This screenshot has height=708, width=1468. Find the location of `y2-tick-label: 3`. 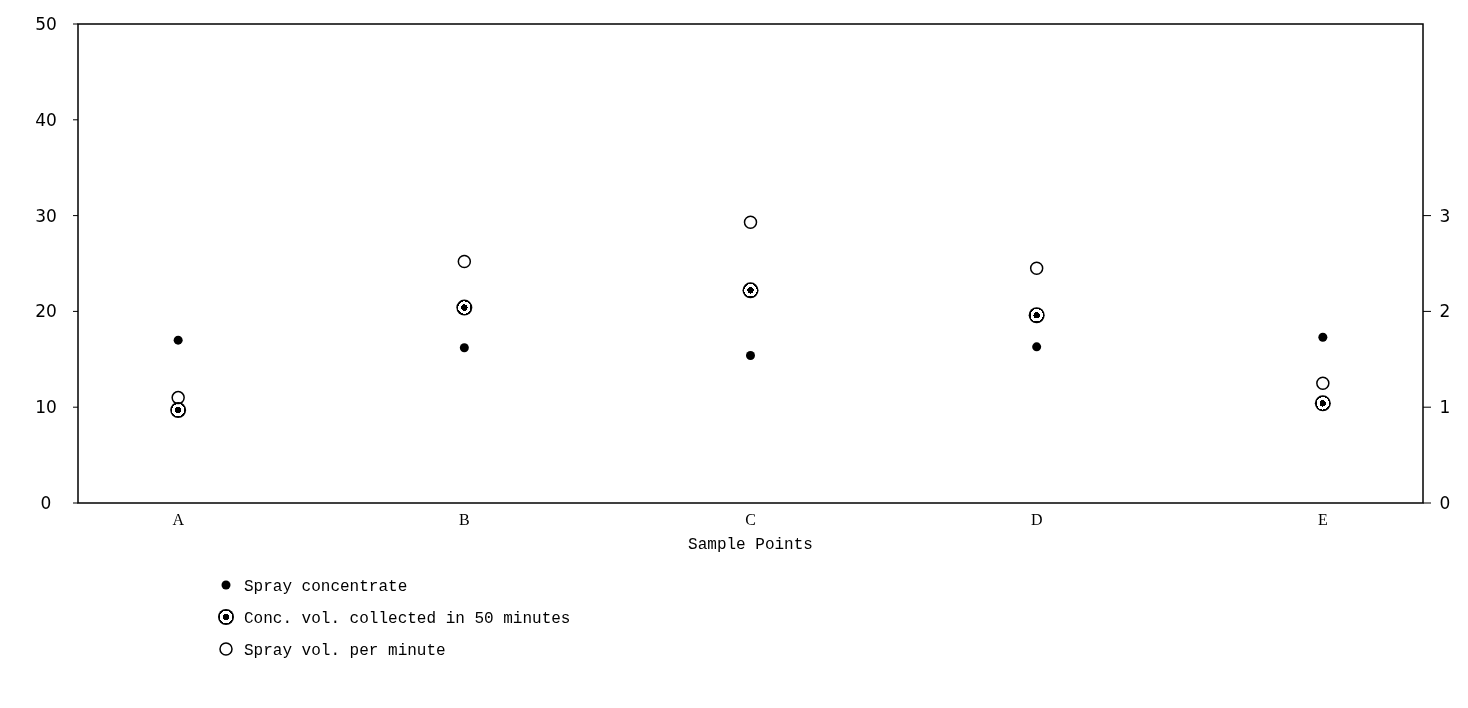

y2-tick-label: 3 is located at coordinates (1445, 215).